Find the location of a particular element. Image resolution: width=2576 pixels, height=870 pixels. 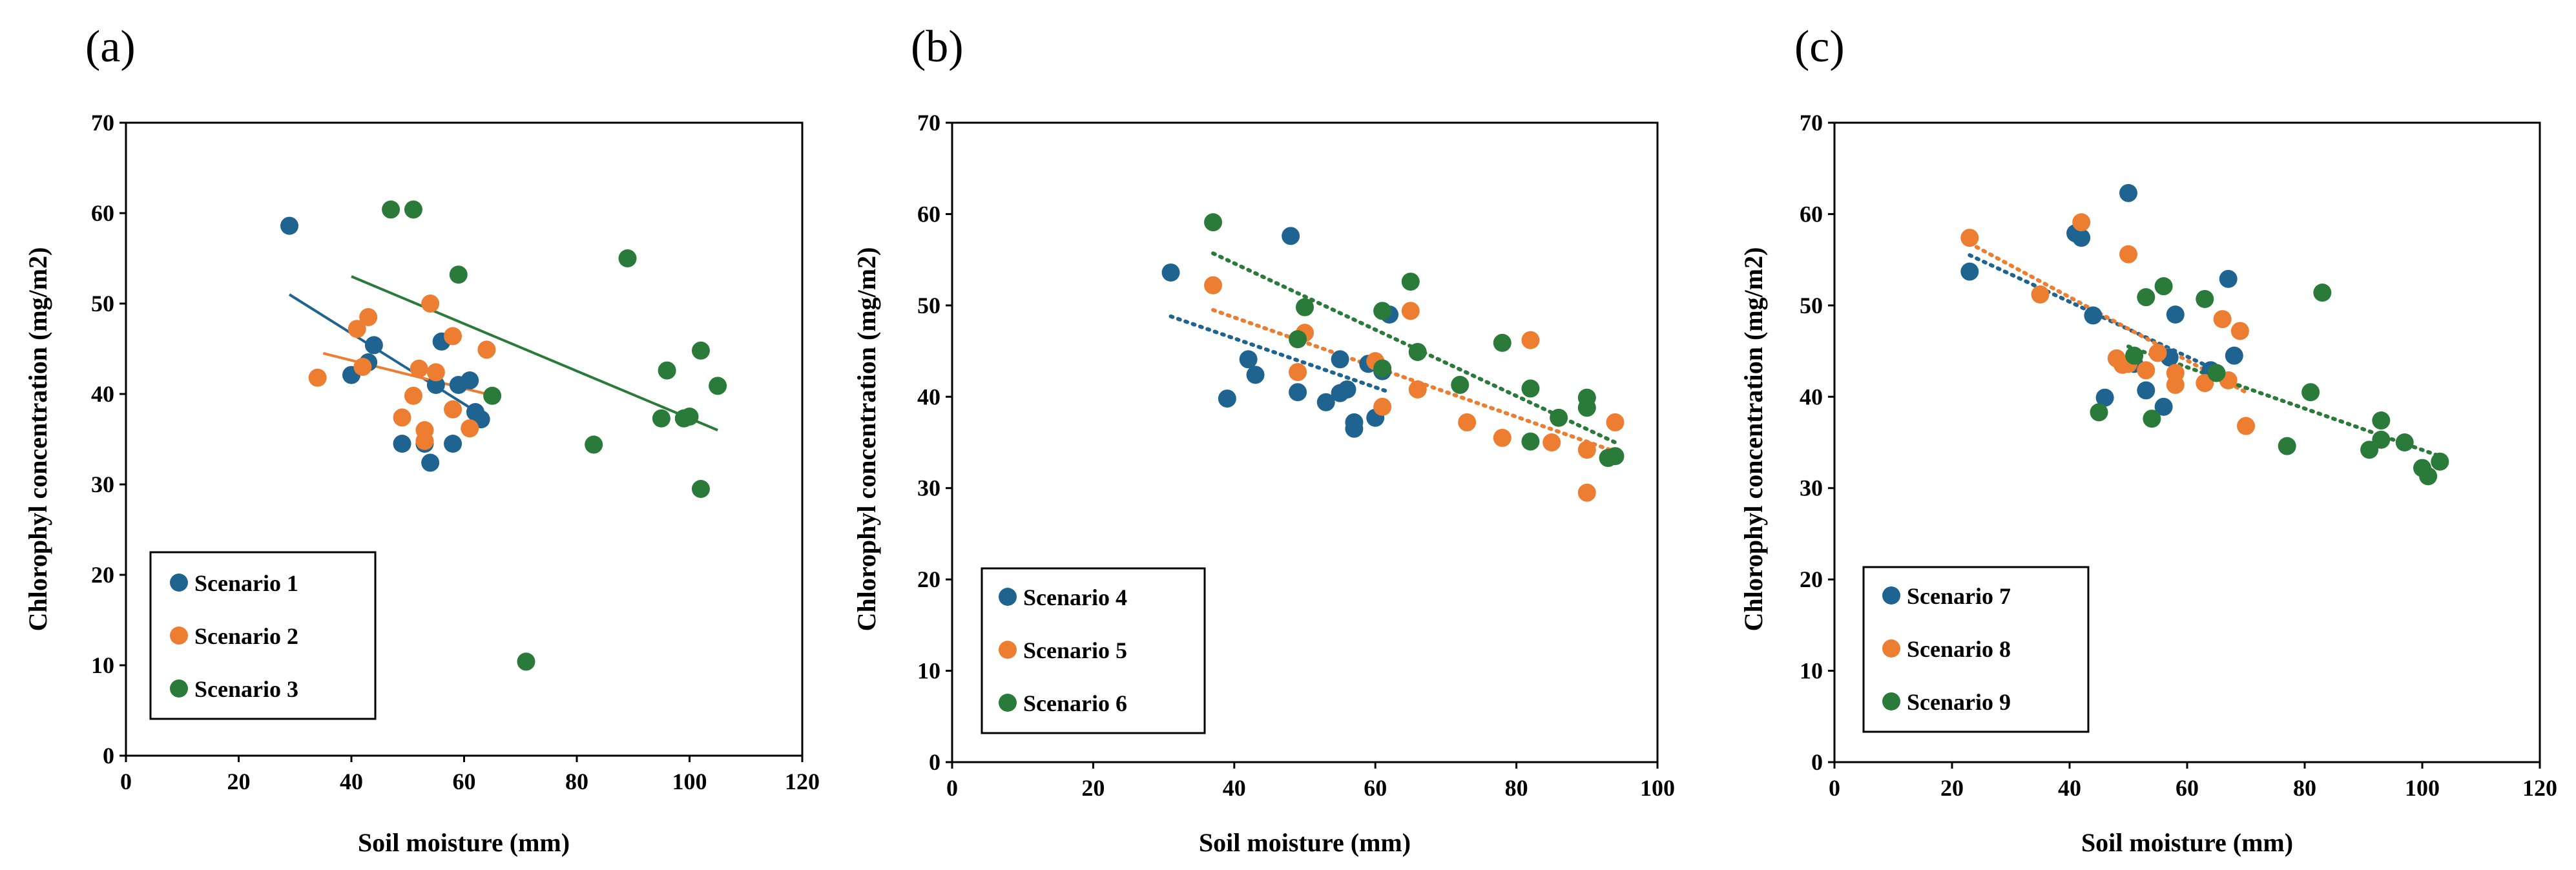

panel-a-x-tick-label: 40 is located at coordinates (351, 781).